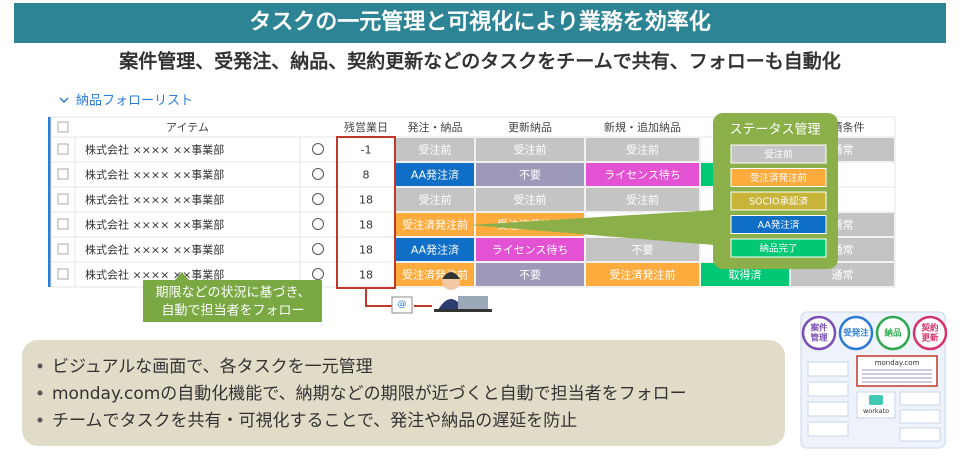  What do you see at coordinates (366, 127) in the screenshot?
I see `column-header: 残営業日` at bounding box center [366, 127].